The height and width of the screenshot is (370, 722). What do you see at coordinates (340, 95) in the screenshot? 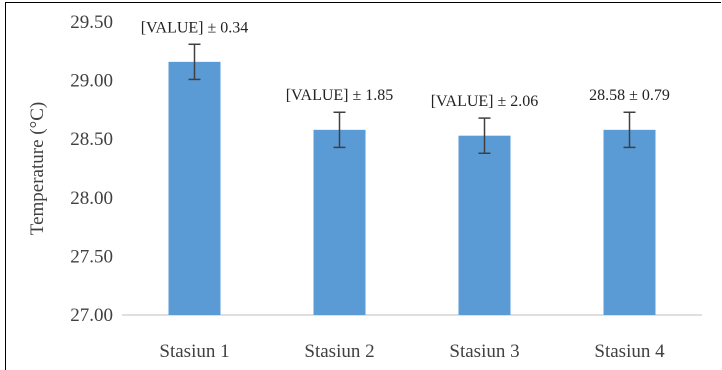
I see `data-label: [VALUE] ± 1.85` at bounding box center [340, 95].